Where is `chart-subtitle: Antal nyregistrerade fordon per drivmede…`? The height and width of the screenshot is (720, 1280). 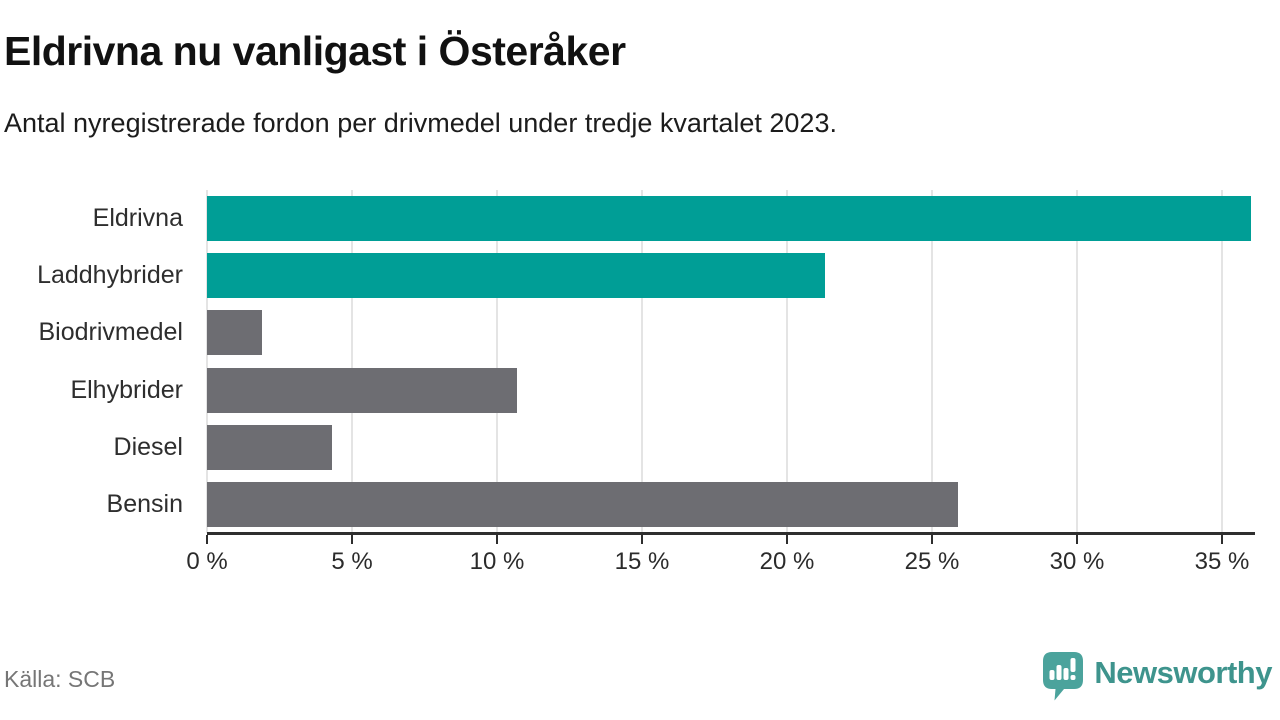
chart-subtitle: Antal nyregistrerade fordon per drivmede… is located at coordinates (420, 123).